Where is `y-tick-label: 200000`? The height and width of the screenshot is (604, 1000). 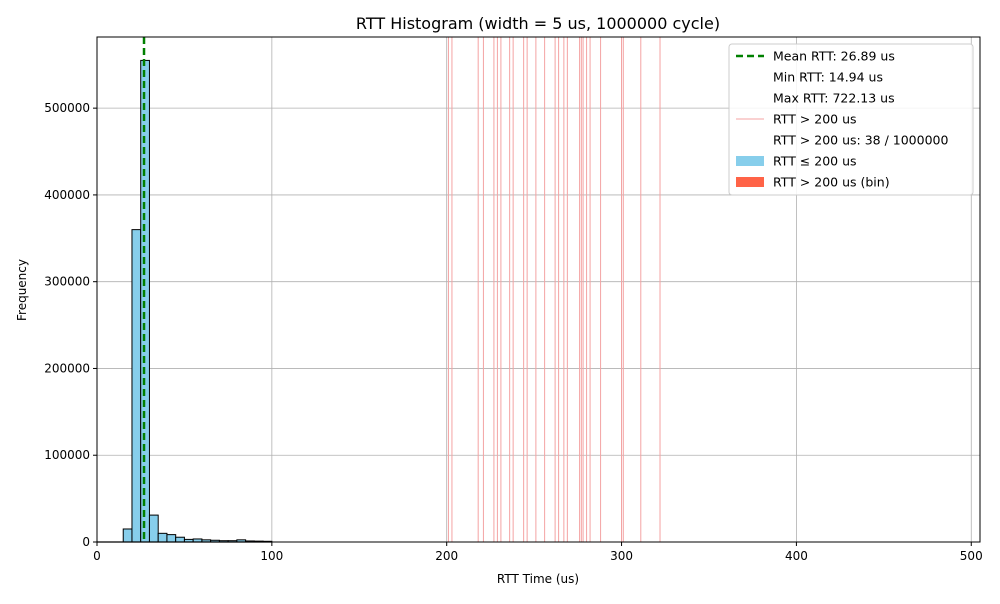
y-tick-label: 200000 is located at coordinates (67, 368).